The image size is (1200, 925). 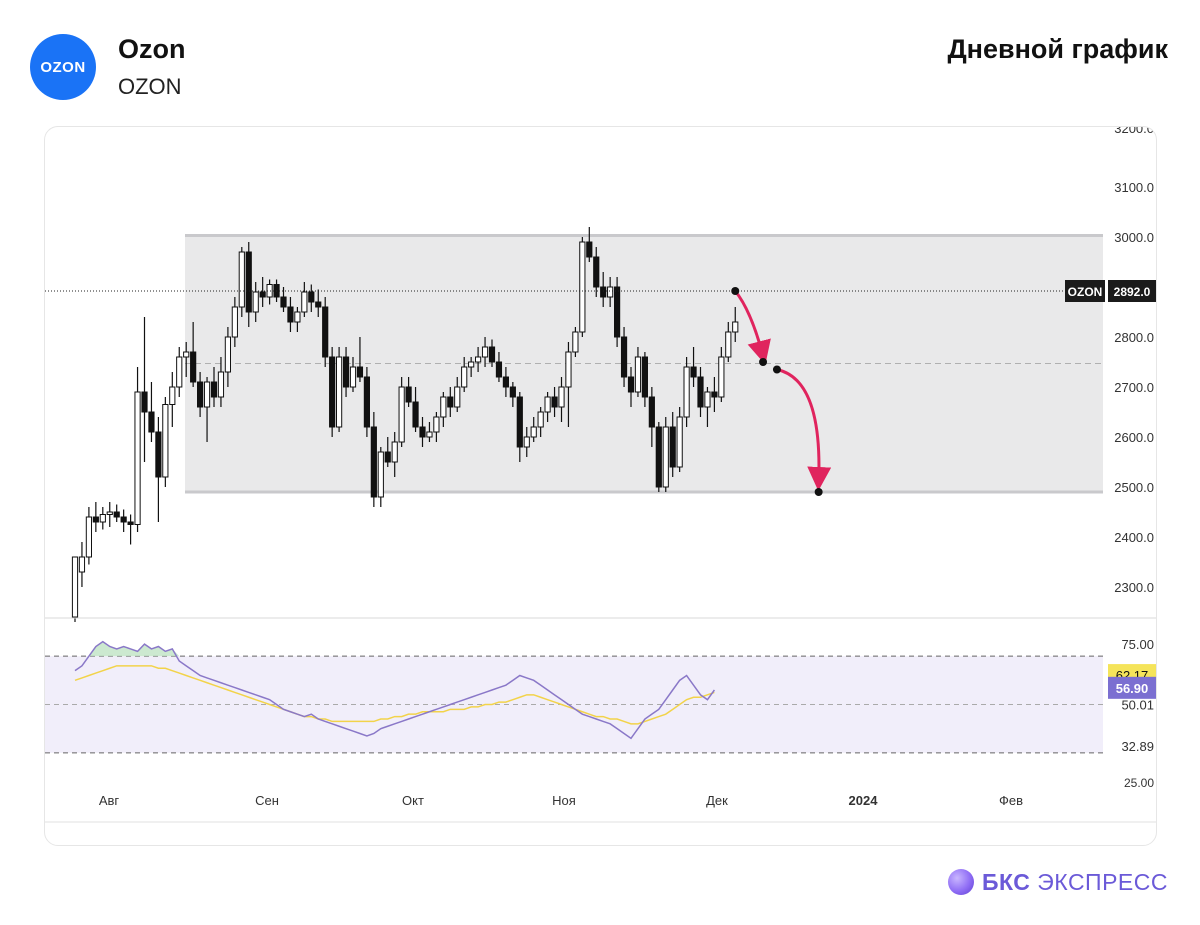 I want to click on rsi-tick-label: 25.00, so click(x=1139, y=783).